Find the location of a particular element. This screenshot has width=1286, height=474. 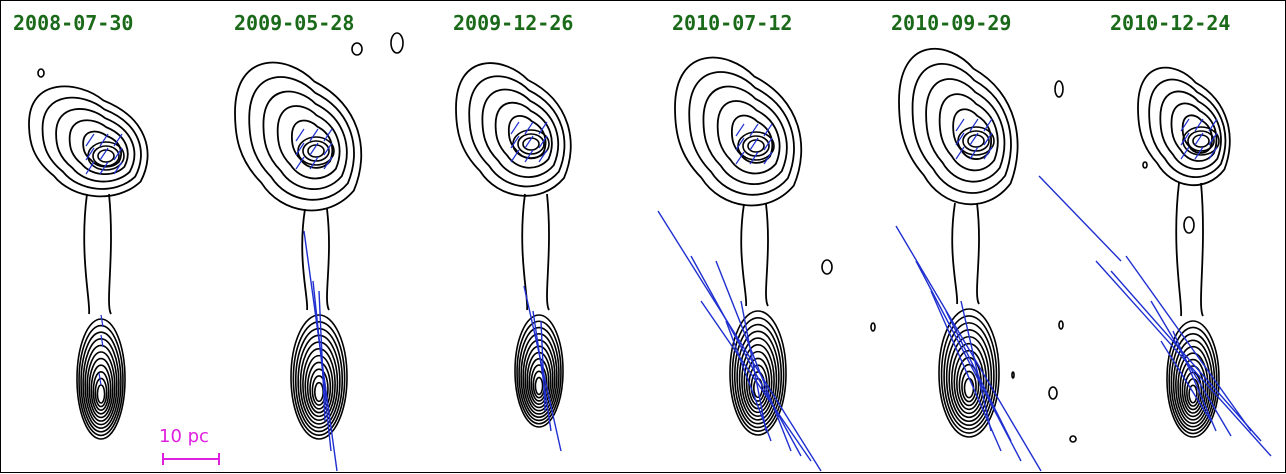

epoch-label-3: 2009-12-26 is located at coordinates (513, 23).